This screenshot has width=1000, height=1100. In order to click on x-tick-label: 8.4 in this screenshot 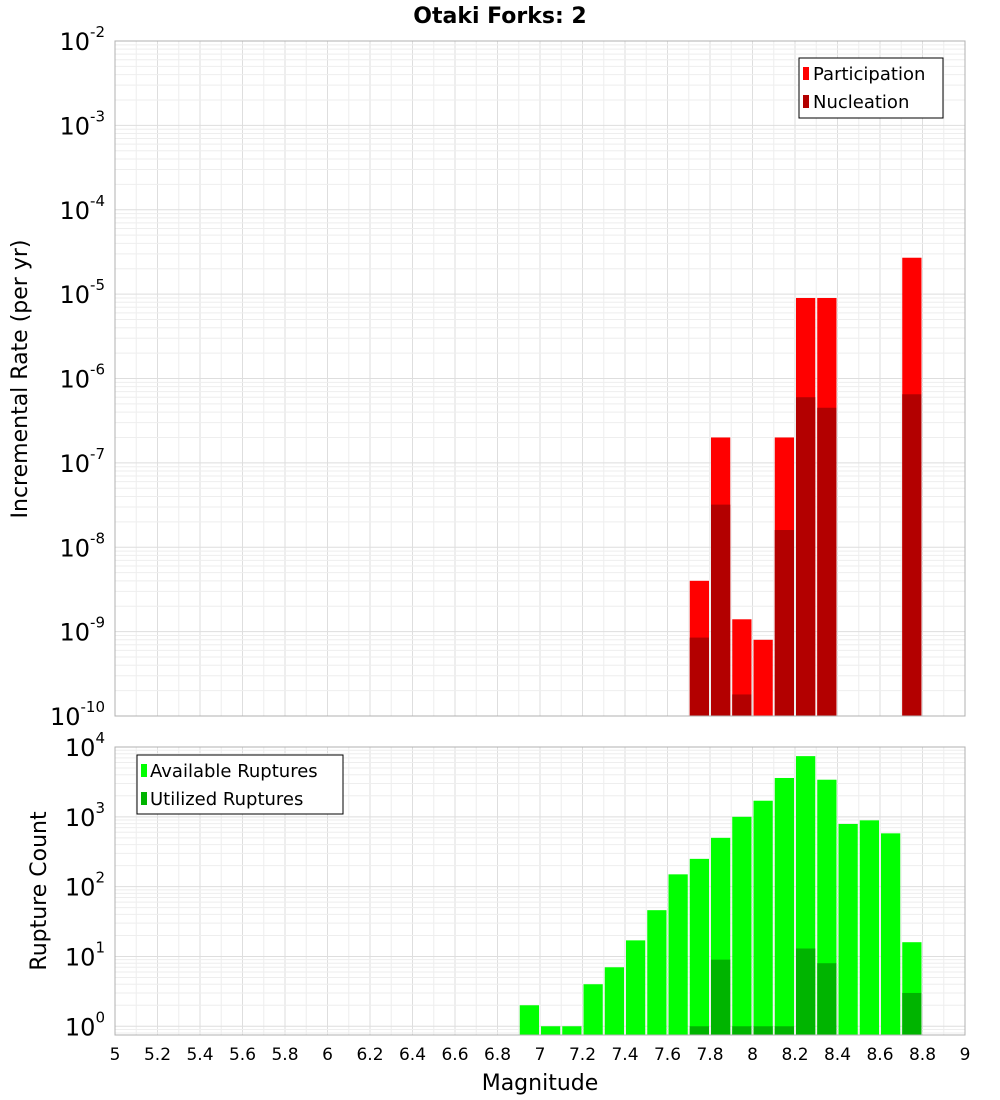, I will do `click(837, 1055)`.